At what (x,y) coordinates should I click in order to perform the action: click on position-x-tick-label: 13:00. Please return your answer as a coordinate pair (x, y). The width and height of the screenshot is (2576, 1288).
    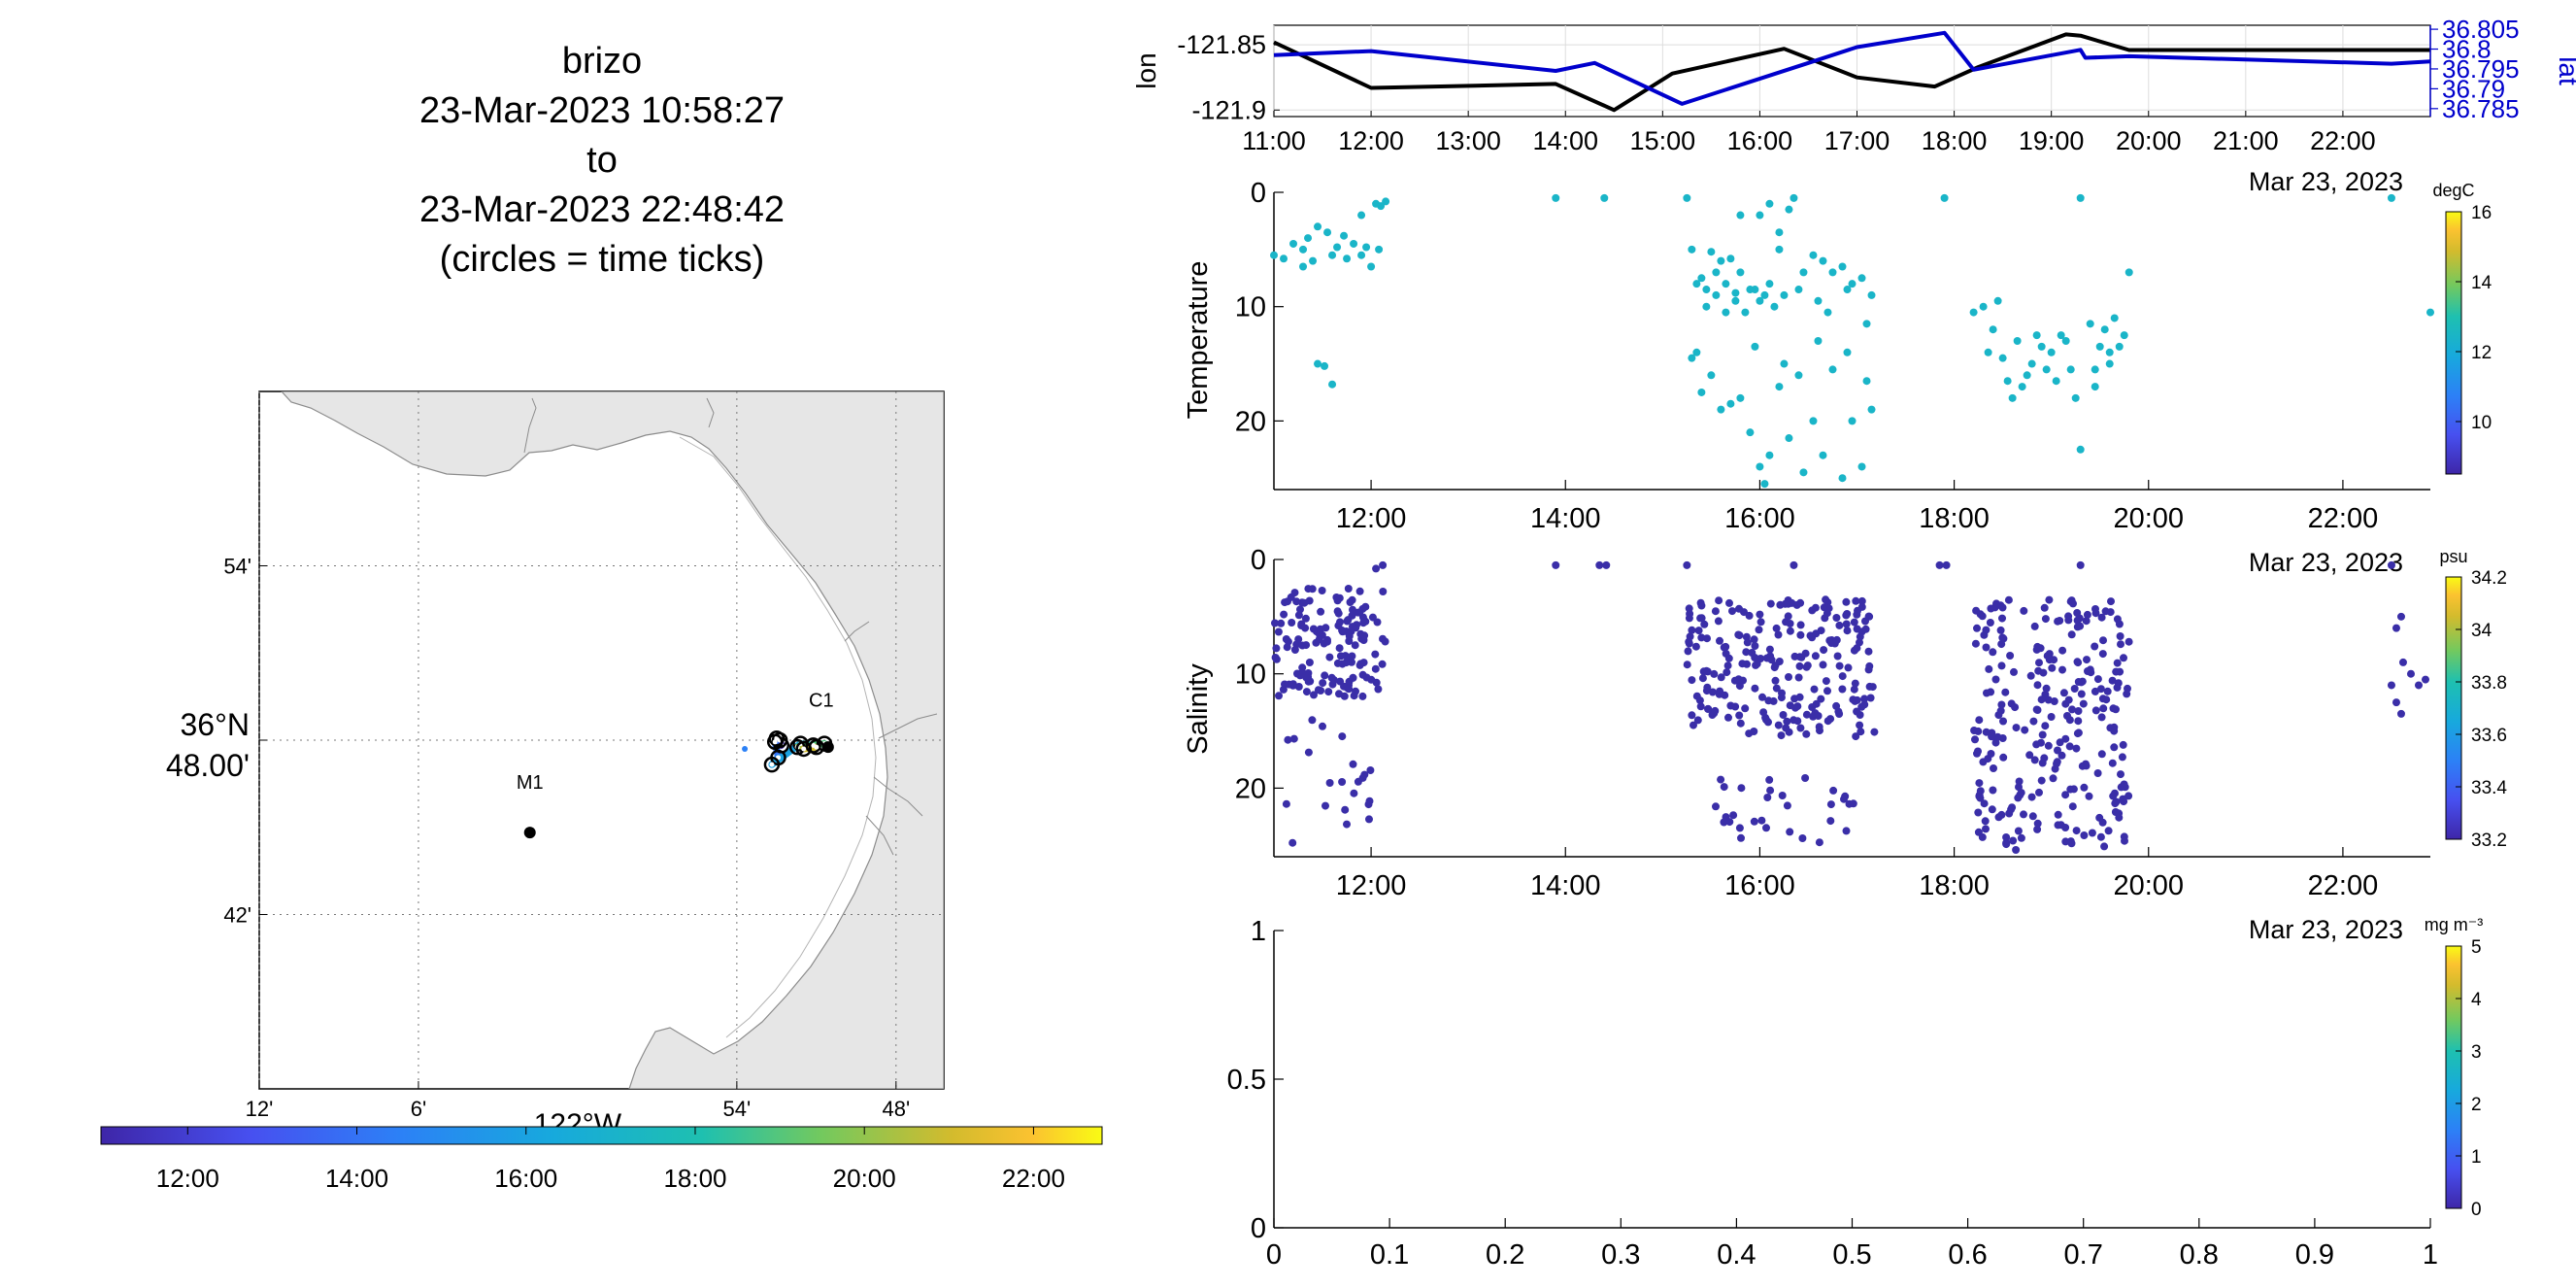
    Looking at the image, I should click on (1468, 140).